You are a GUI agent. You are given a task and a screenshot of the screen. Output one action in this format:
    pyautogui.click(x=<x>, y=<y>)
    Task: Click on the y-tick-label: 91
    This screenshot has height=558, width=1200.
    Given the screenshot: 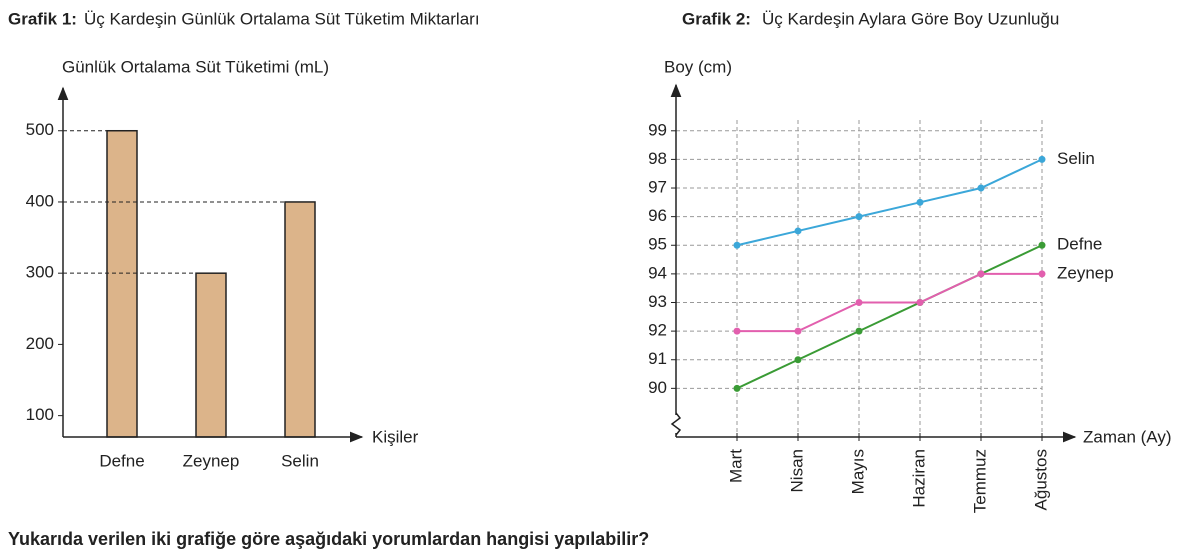 What is the action you would take?
    pyautogui.click(x=657, y=358)
    